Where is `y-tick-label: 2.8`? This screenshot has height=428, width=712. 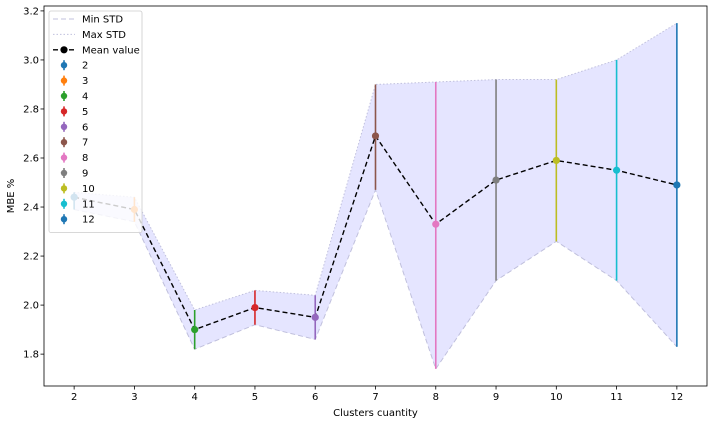 y-tick-label: 2.8 is located at coordinates (31, 109).